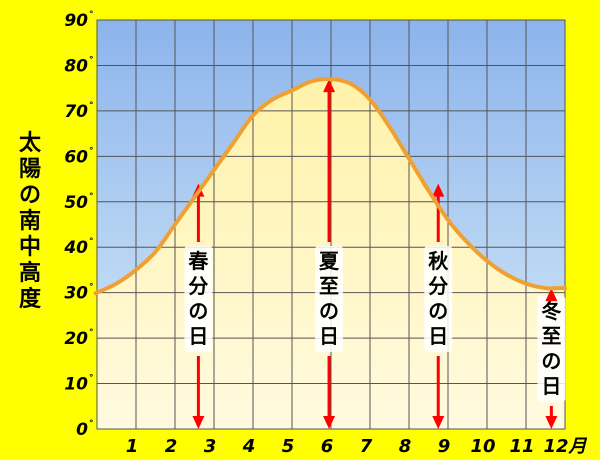  I want to click on y-axis-label-char: 南, so click(30, 221).